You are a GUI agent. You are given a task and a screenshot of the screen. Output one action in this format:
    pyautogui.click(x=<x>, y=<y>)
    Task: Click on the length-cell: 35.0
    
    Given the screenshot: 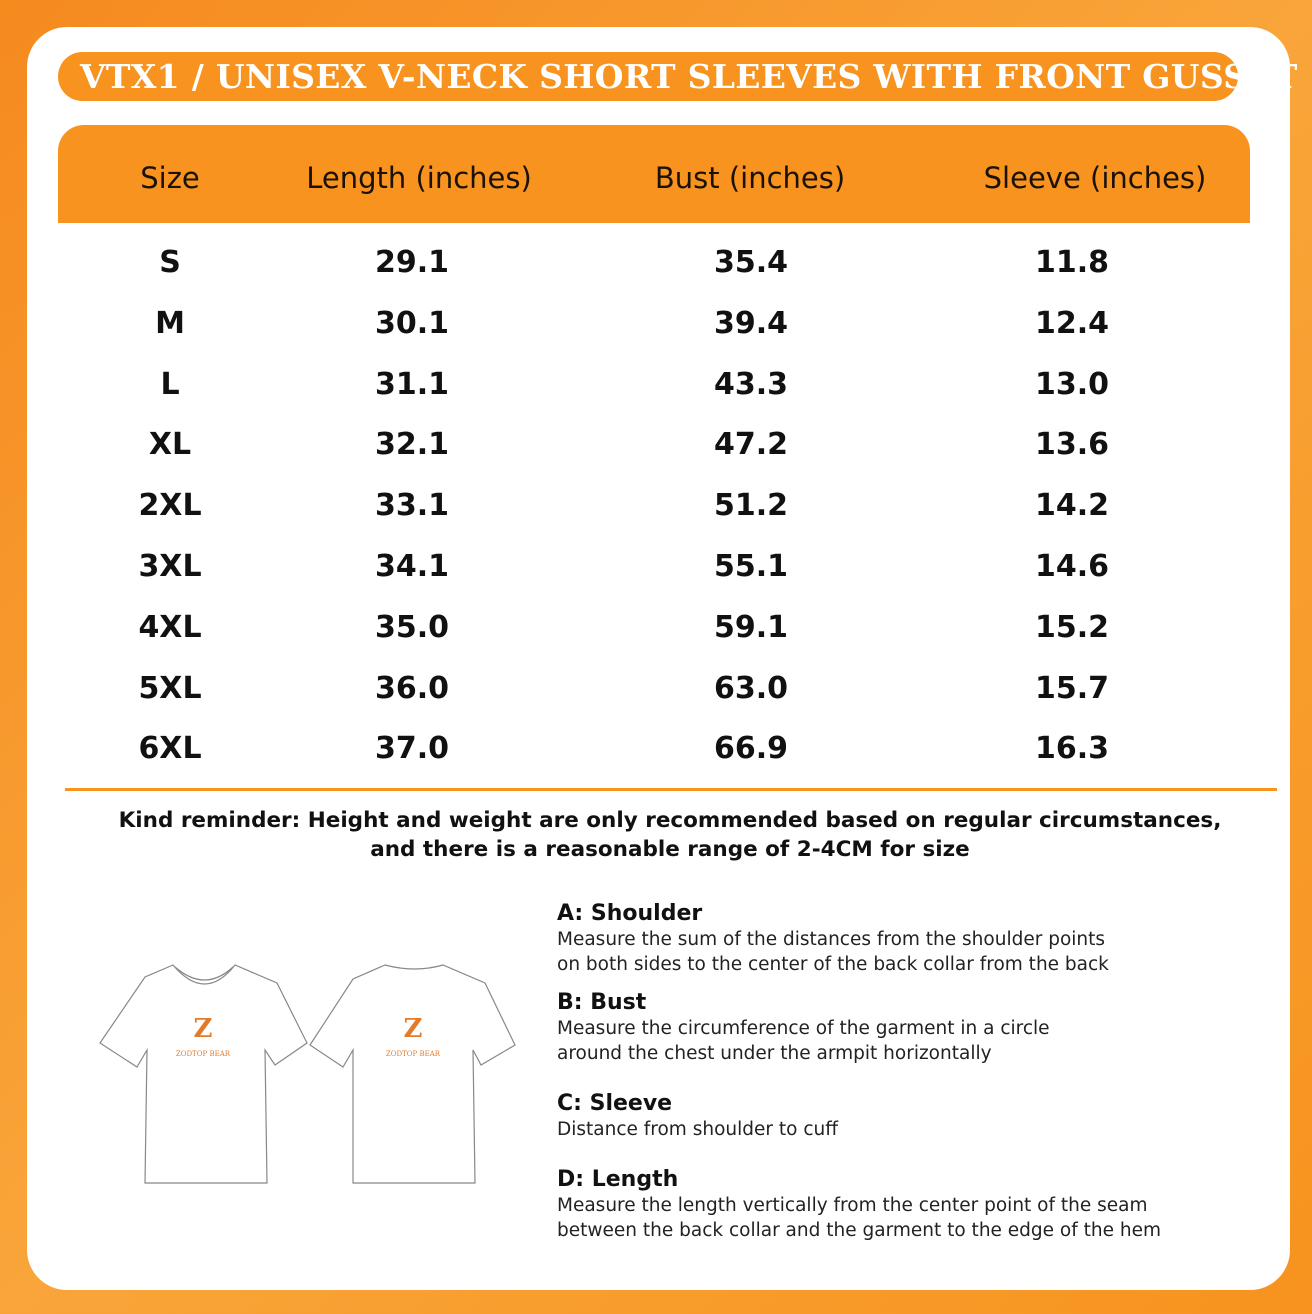 What is the action you would take?
    pyautogui.click(x=412, y=627)
    